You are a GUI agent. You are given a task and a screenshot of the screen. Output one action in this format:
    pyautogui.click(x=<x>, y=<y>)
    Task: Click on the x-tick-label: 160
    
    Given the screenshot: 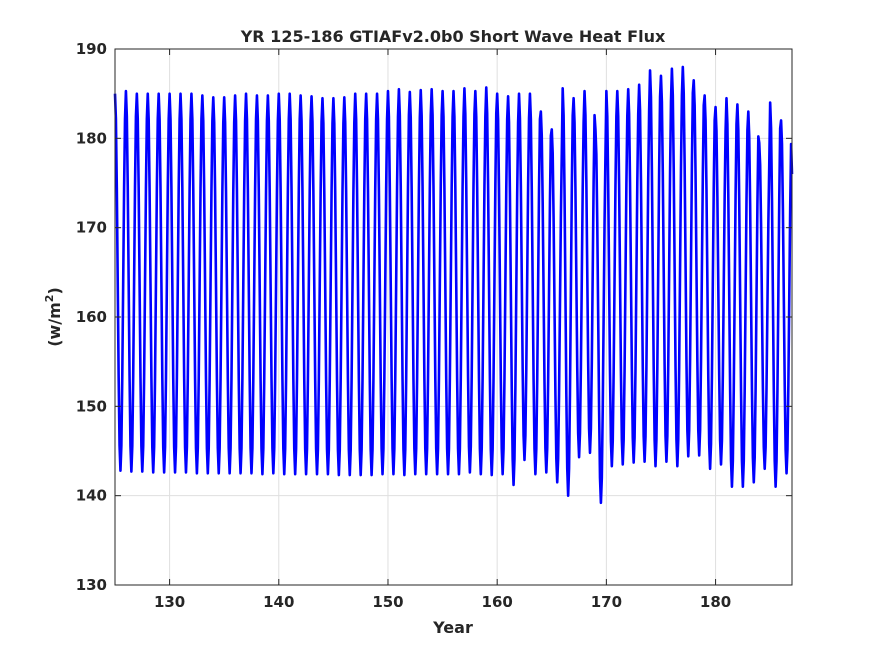 What is the action you would take?
    pyautogui.click(x=497, y=602)
    